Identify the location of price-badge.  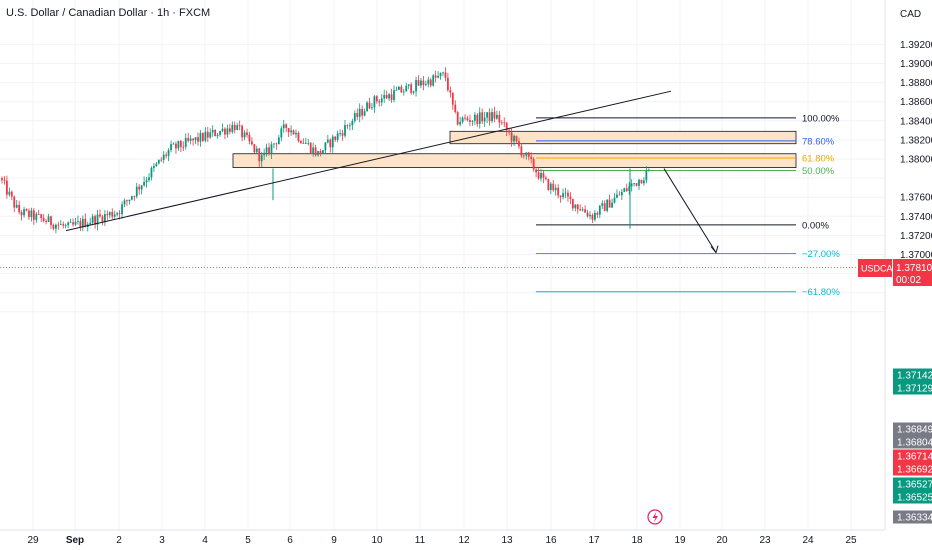
(912, 272).